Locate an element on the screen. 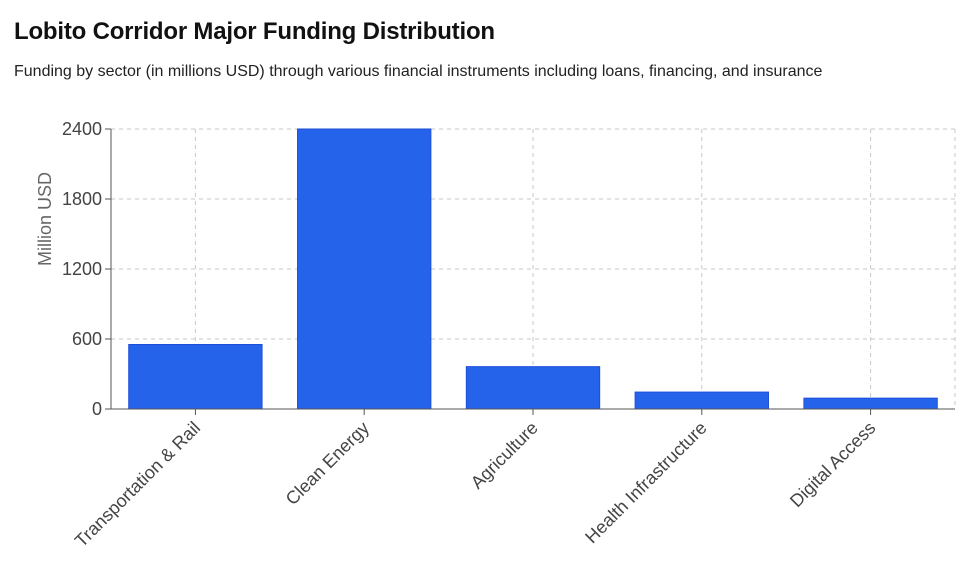 This screenshot has height=588, width=980. x-tick-label: Transportation & Rail is located at coordinates (137, 484).